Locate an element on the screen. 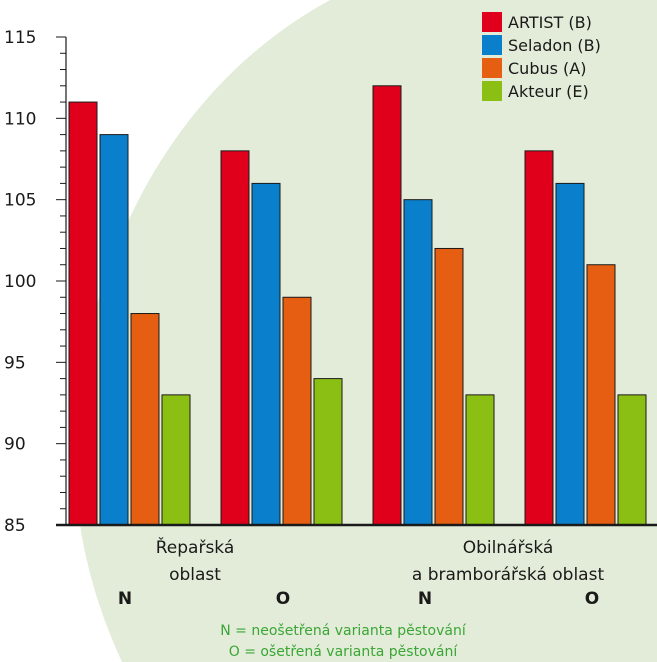 This screenshot has width=657, height=662. legend-label: Cubus (A) is located at coordinates (547, 68).